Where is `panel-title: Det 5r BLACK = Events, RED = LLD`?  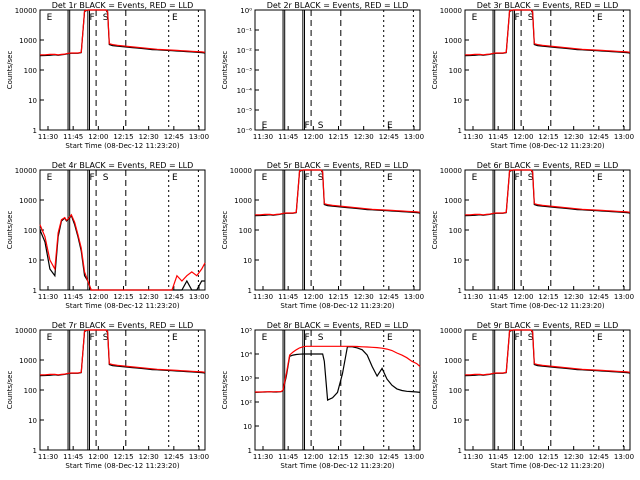
panel-title: Det 5r BLACK = Events, RED = LLD is located at coordinates (338, 165).